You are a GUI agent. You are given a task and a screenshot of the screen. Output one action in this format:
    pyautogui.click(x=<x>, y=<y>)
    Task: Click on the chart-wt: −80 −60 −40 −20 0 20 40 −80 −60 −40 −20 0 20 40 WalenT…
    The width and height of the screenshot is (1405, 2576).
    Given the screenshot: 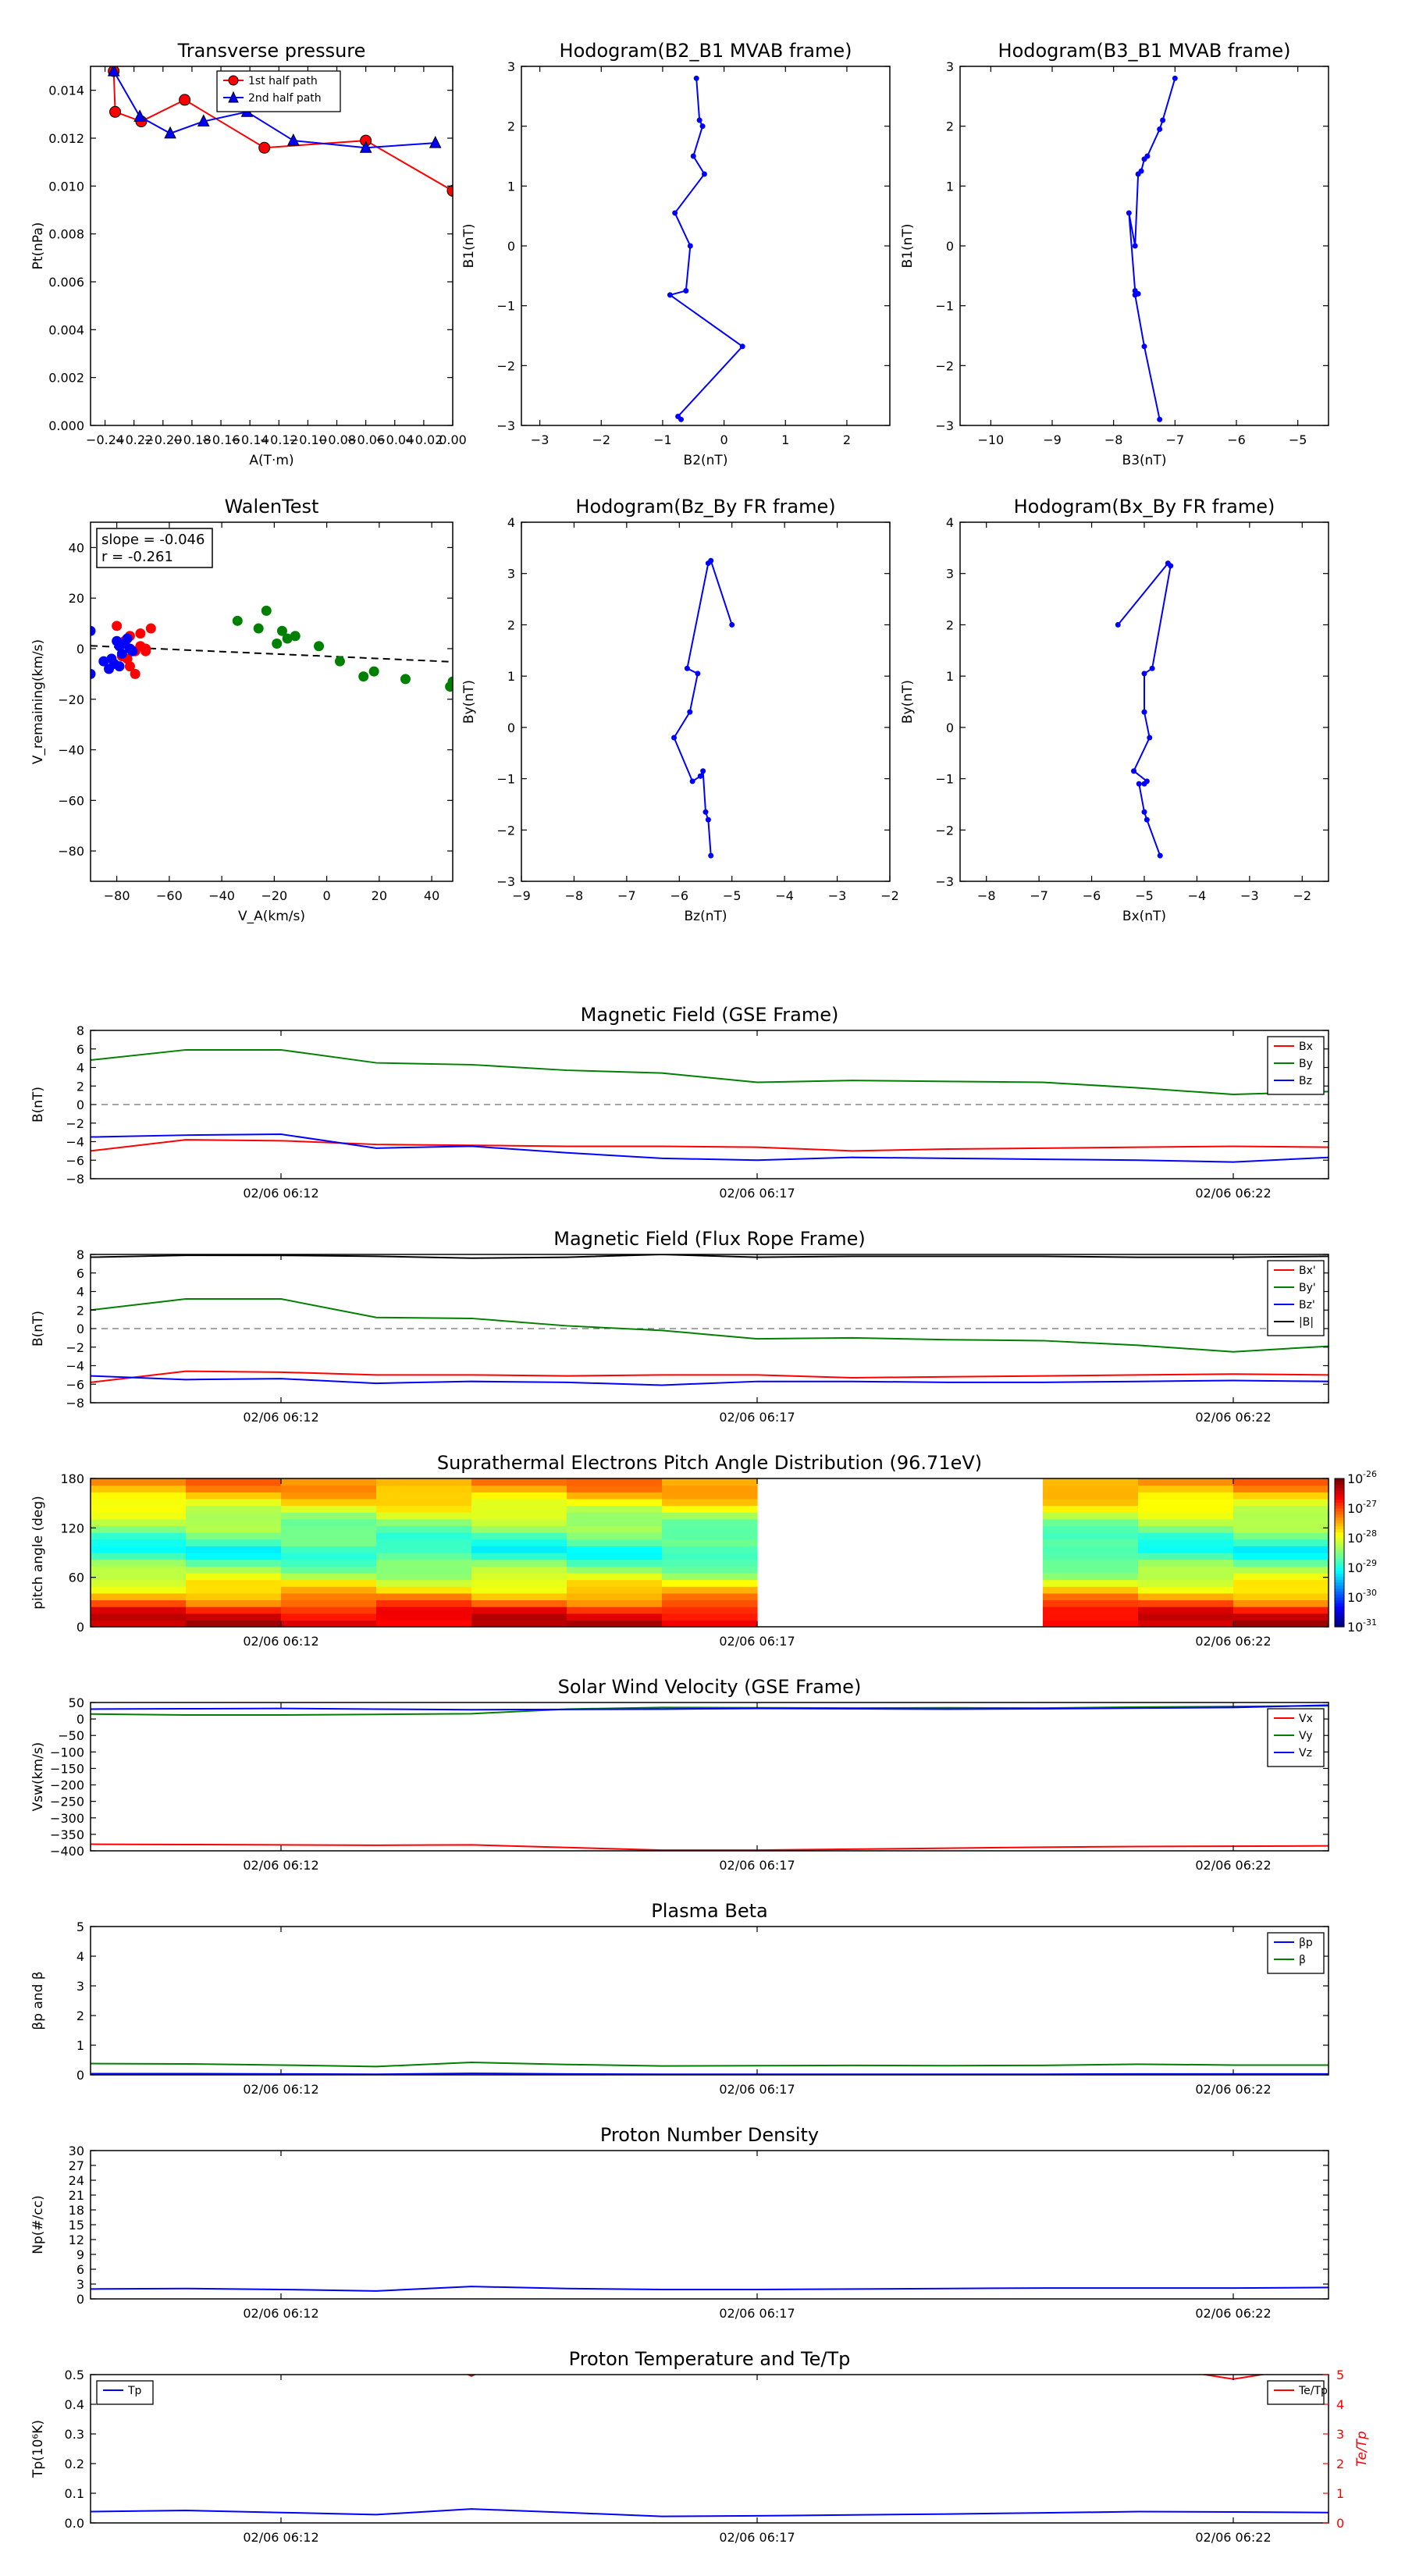 What is the action you would take?
    pyautogui.click(x=242, y=710)
    